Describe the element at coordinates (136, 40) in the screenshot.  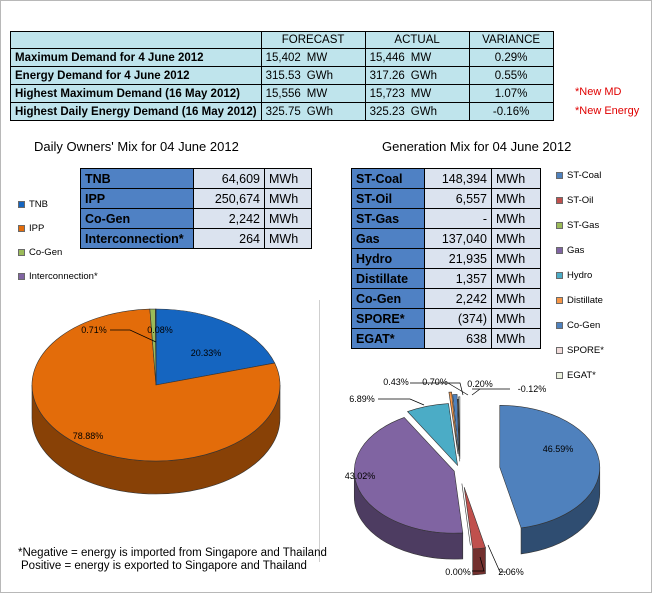
I see `summary-header-blank` at that location.